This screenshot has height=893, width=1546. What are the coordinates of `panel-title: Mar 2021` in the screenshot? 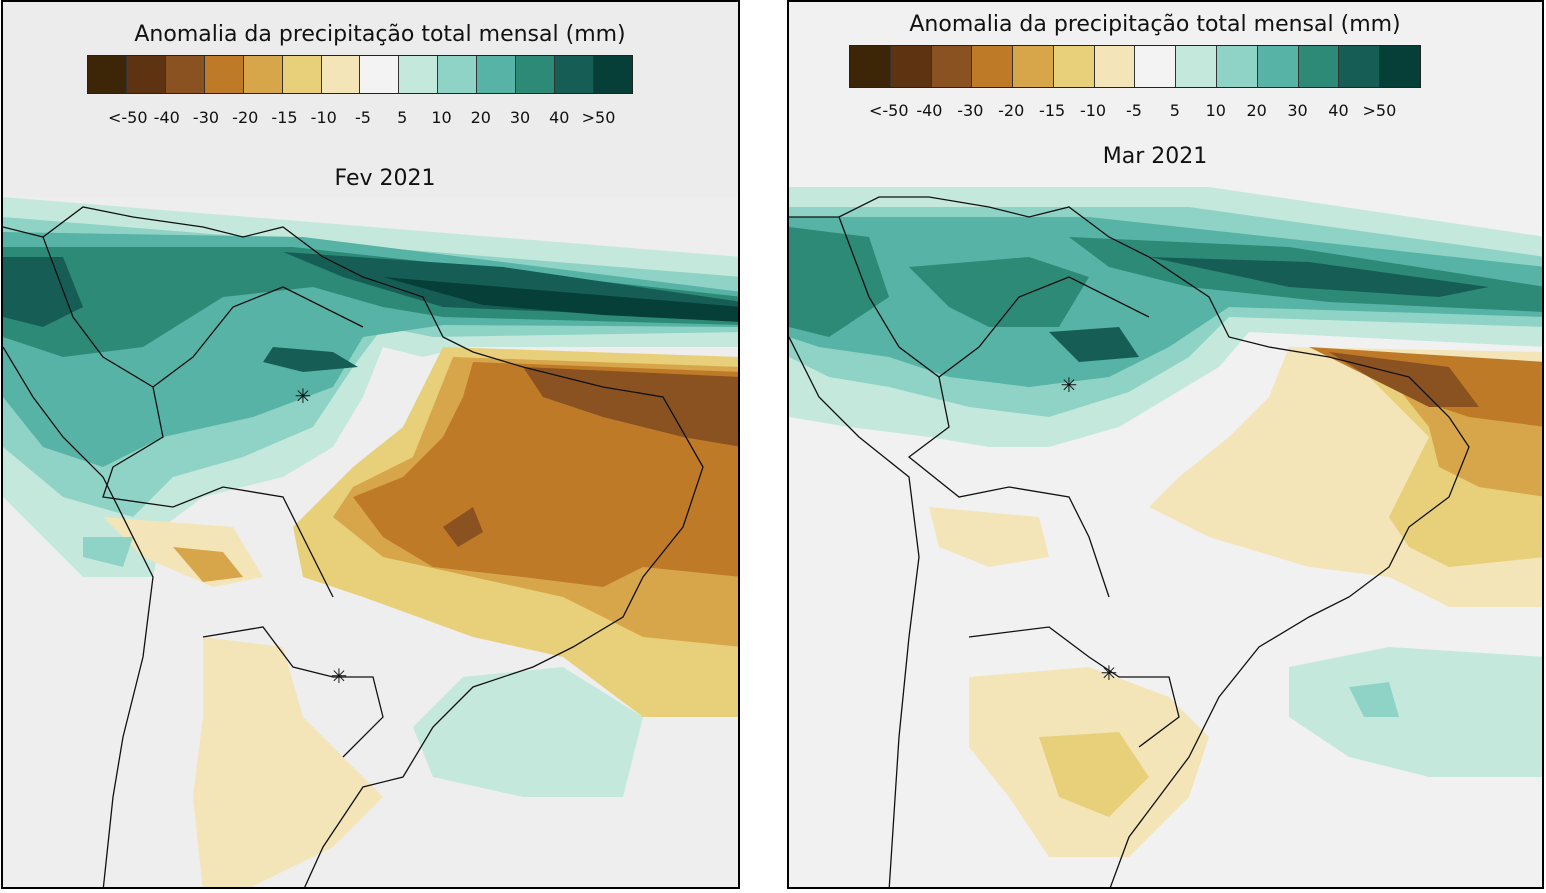 It's located at (1155, 156).